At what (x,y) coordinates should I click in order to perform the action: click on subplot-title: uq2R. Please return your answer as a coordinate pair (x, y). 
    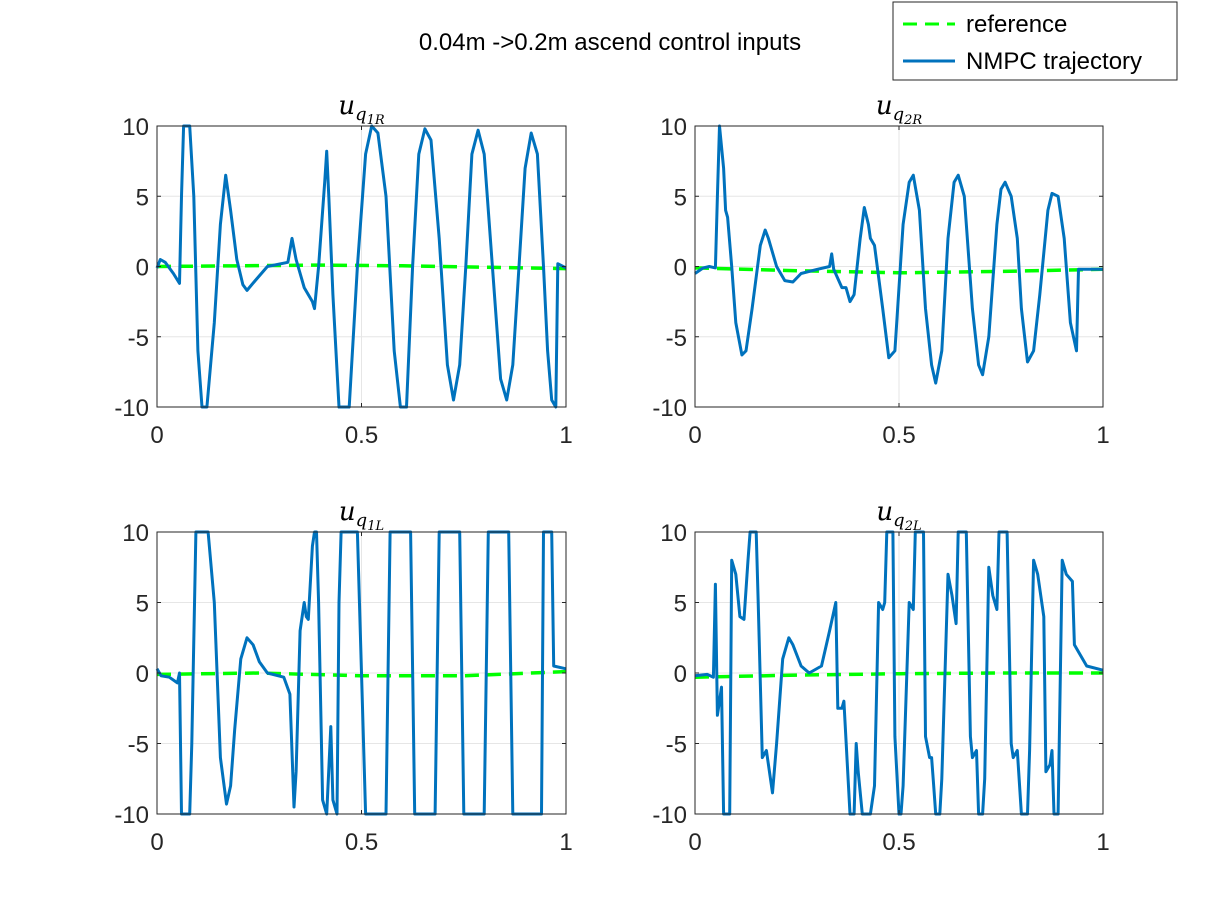
    Looking at the image, I should click on (899, 109).